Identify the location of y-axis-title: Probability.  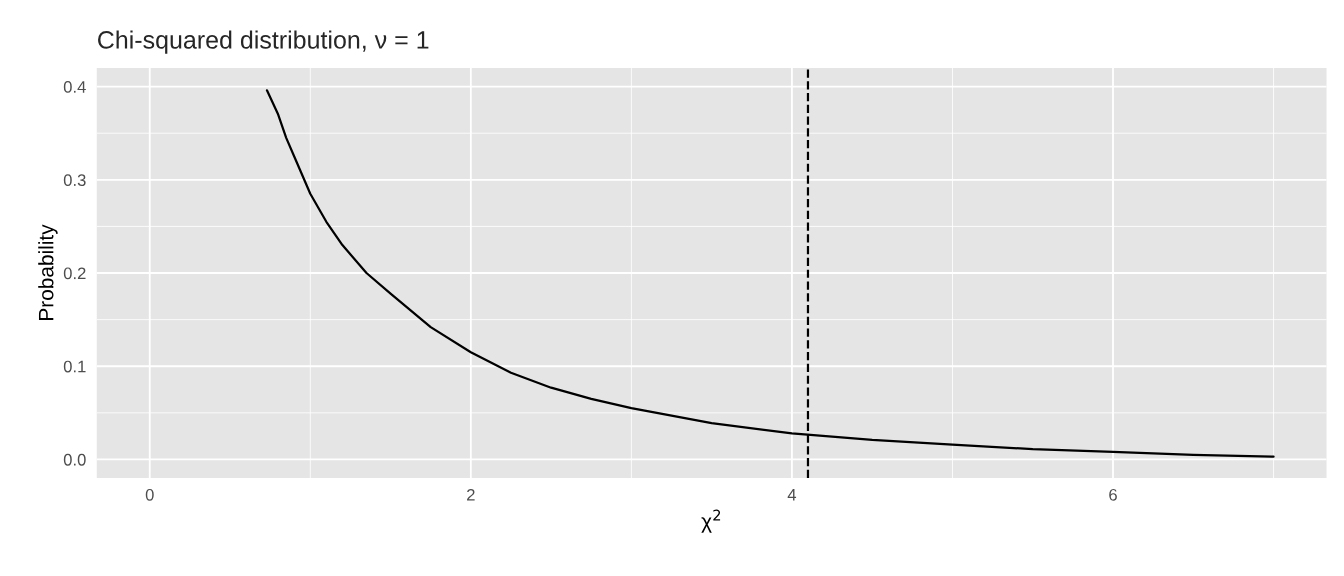
(48, 272).